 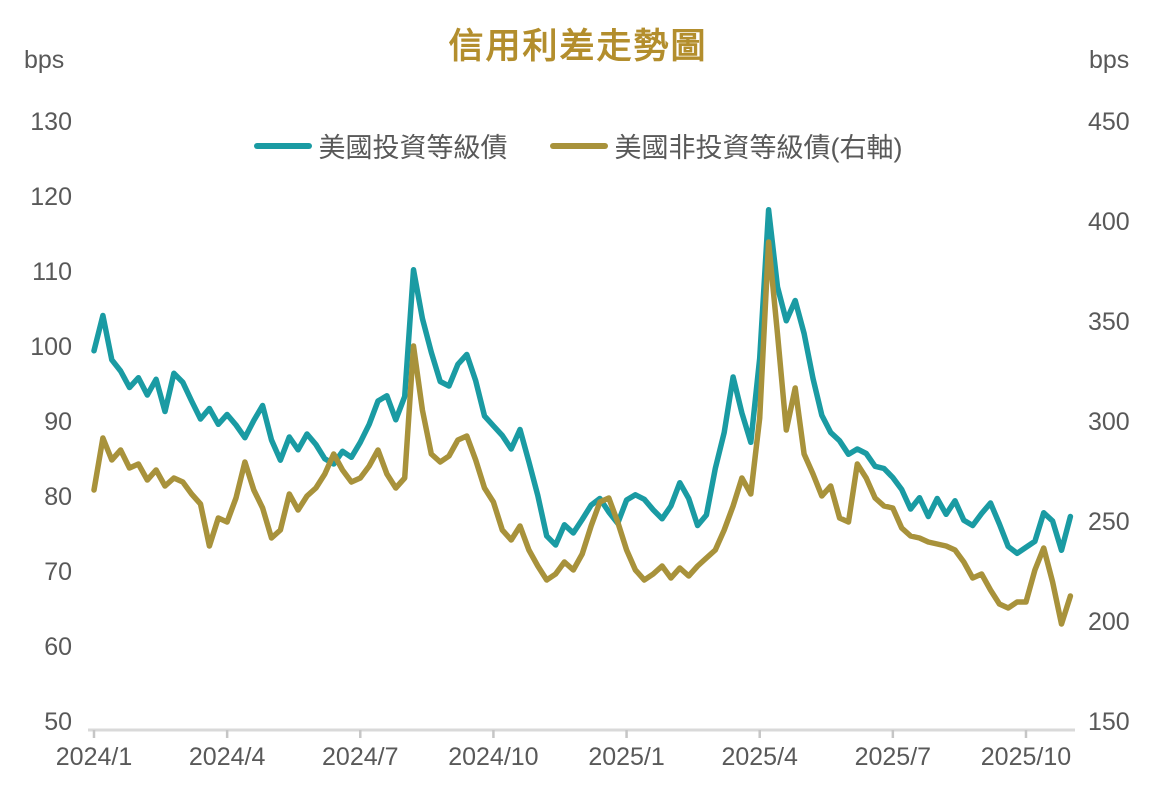 I want to click on legend-item-high-yield: 美國非投資等級債(右軸), so click(x=726, y=145).